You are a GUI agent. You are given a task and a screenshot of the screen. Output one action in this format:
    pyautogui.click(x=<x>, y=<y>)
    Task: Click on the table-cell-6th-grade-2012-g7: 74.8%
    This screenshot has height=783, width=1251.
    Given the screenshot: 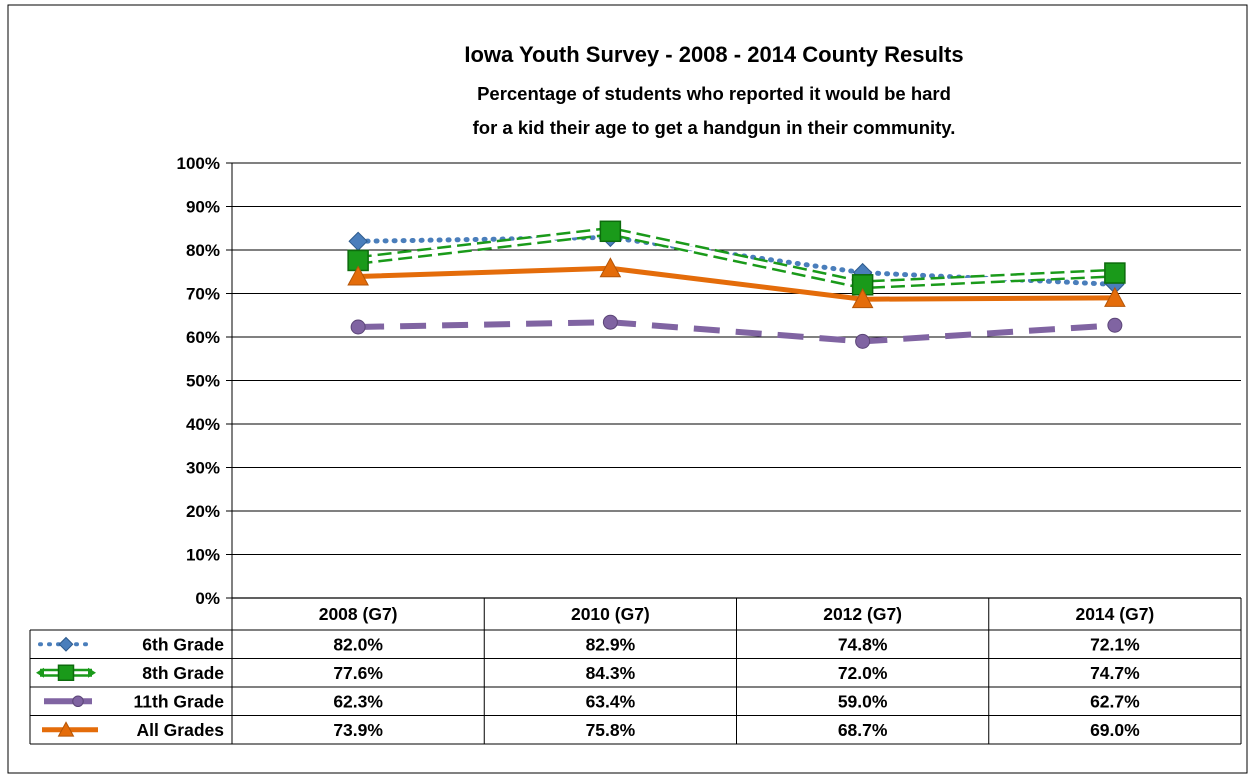 What is the action you would take?
    pyautogui.click(x=863, y=644)
    